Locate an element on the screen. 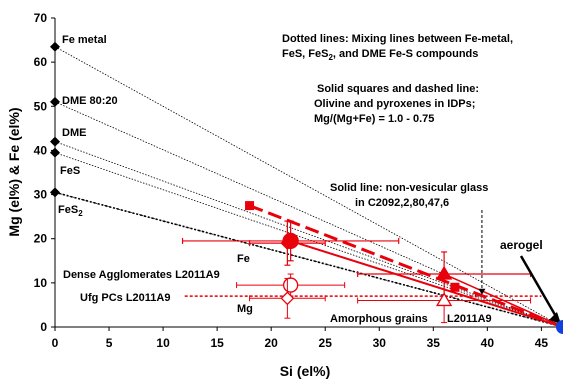 This screenshot has height=383, width=563. x-tick-label: 30 is located at coordinates (380, 343).